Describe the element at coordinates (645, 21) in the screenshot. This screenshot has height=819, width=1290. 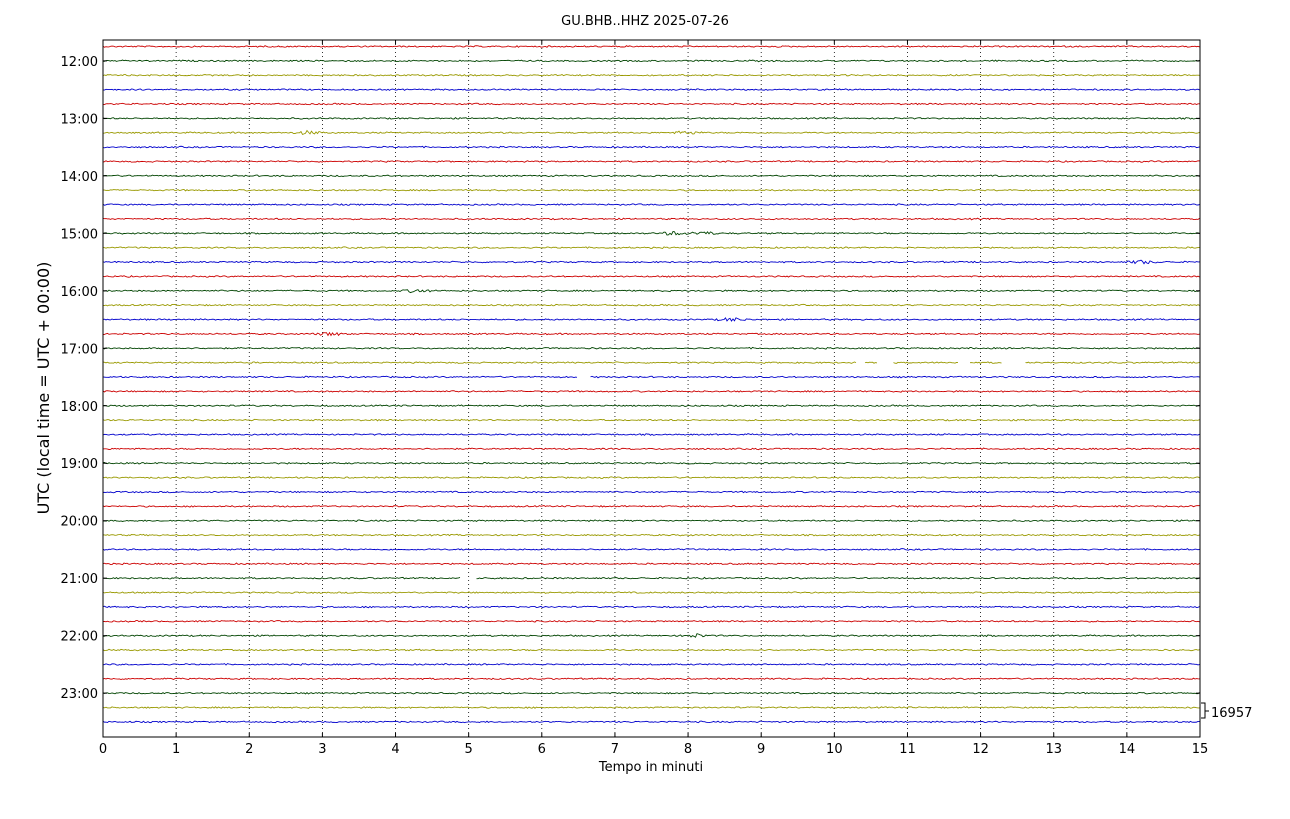
I see `chart-title: GU.BHB..HHZ 2025-07-26` at that location.